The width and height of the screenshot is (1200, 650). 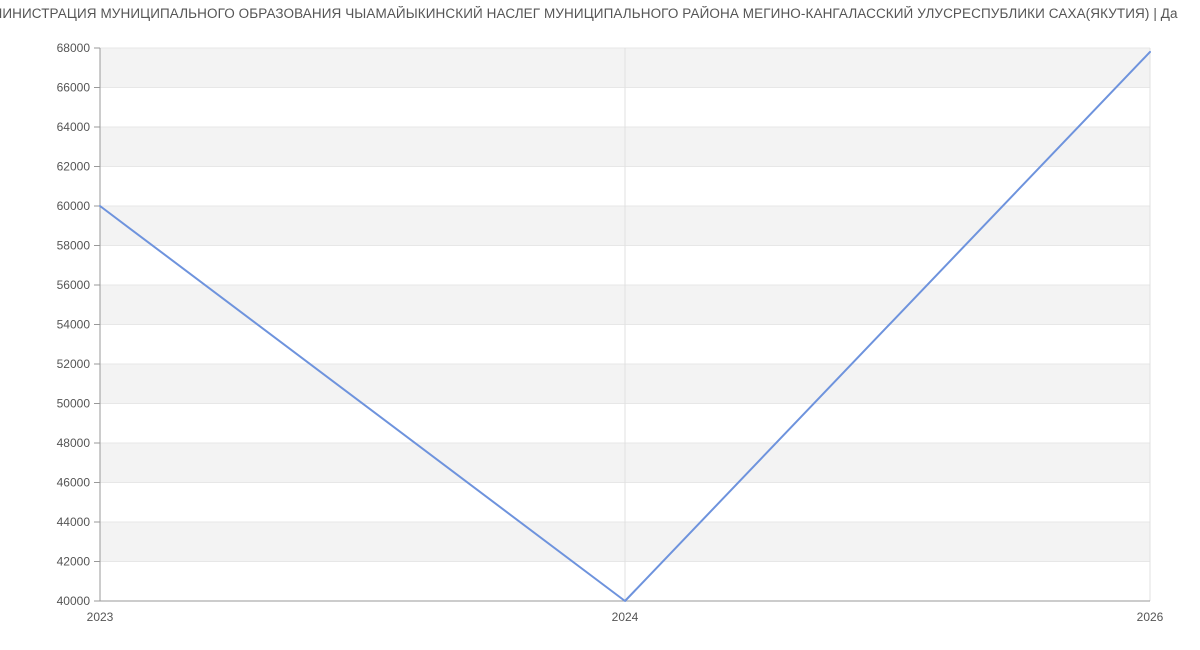 I want to click on y-axis-label: 48000, so click(x=74, y=443).